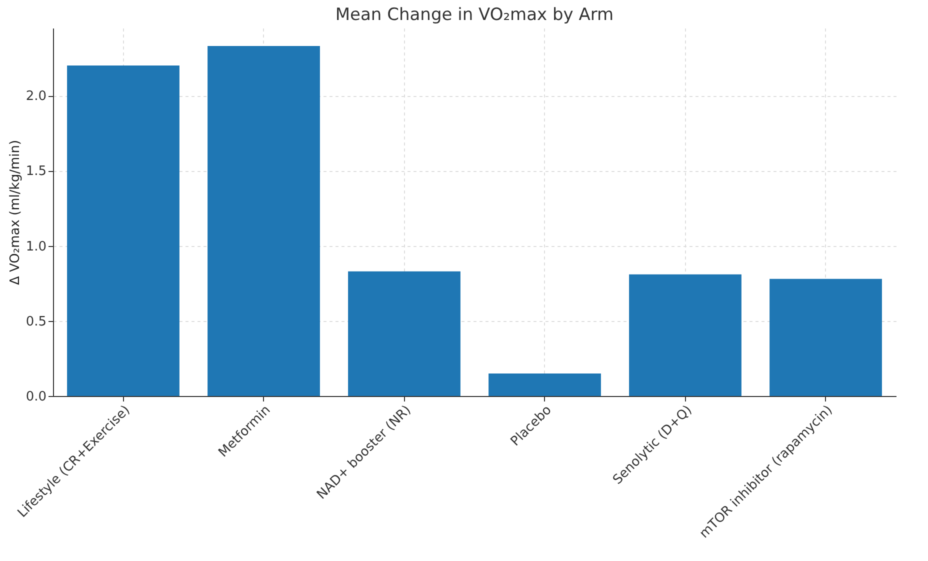  Describe the element at coordinates (15, 213) in the screenshot. I see `y-axis-title: Δ VO₂max (ml/kg/min)` at that location.